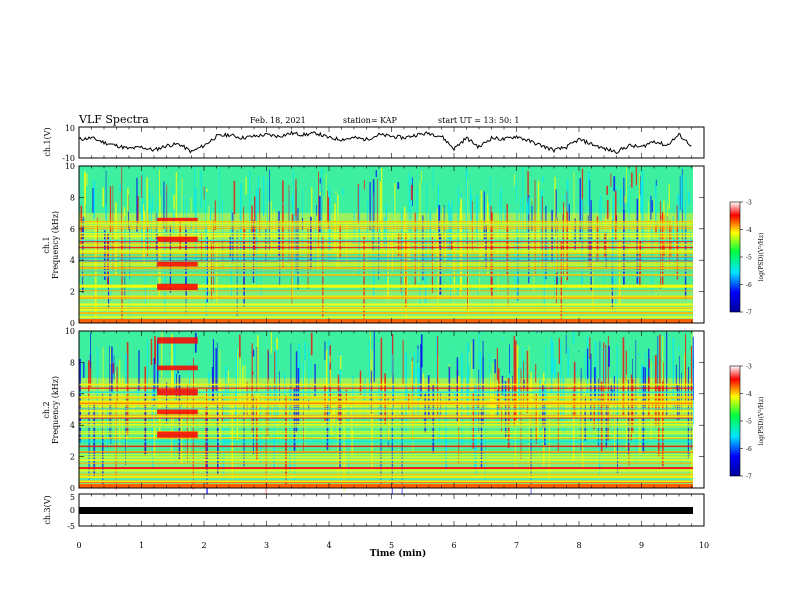  Describe the element at coordinates (72, 425) in the screenshot. I see `frequency-tick-label: 4` at that location.